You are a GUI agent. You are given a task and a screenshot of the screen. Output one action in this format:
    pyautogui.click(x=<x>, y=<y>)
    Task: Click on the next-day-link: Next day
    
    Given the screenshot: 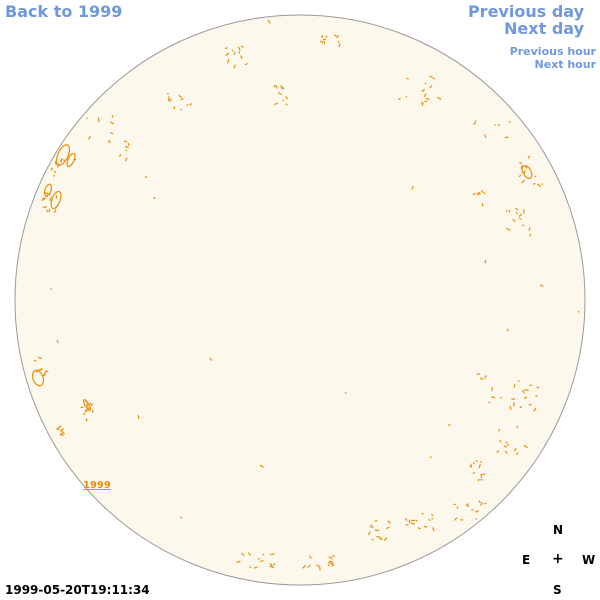 What is the action you would take?
    pyautogui.click(x=544, y=28)
    